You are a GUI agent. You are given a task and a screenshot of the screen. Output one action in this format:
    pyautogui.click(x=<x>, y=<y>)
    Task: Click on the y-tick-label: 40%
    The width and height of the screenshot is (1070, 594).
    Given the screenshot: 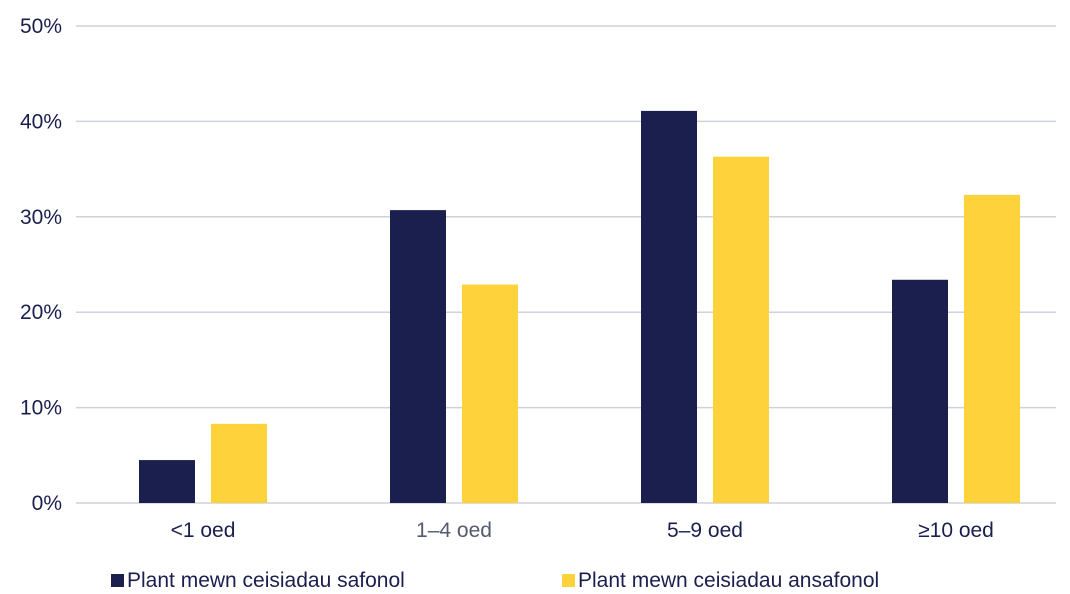 What is the action you would take?
    pyautogui.click(x=41, y=121)
    